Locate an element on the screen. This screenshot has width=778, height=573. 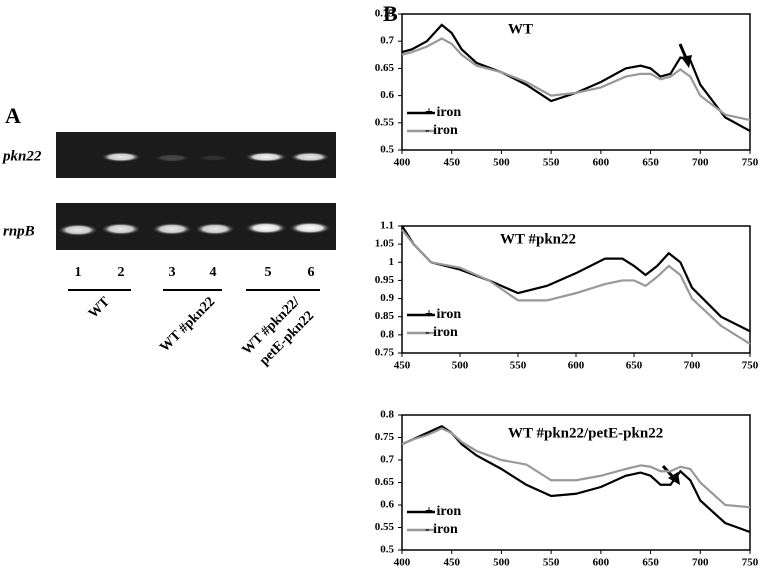
y-tick-label: 0.9 is located at coordinates (387, 298).